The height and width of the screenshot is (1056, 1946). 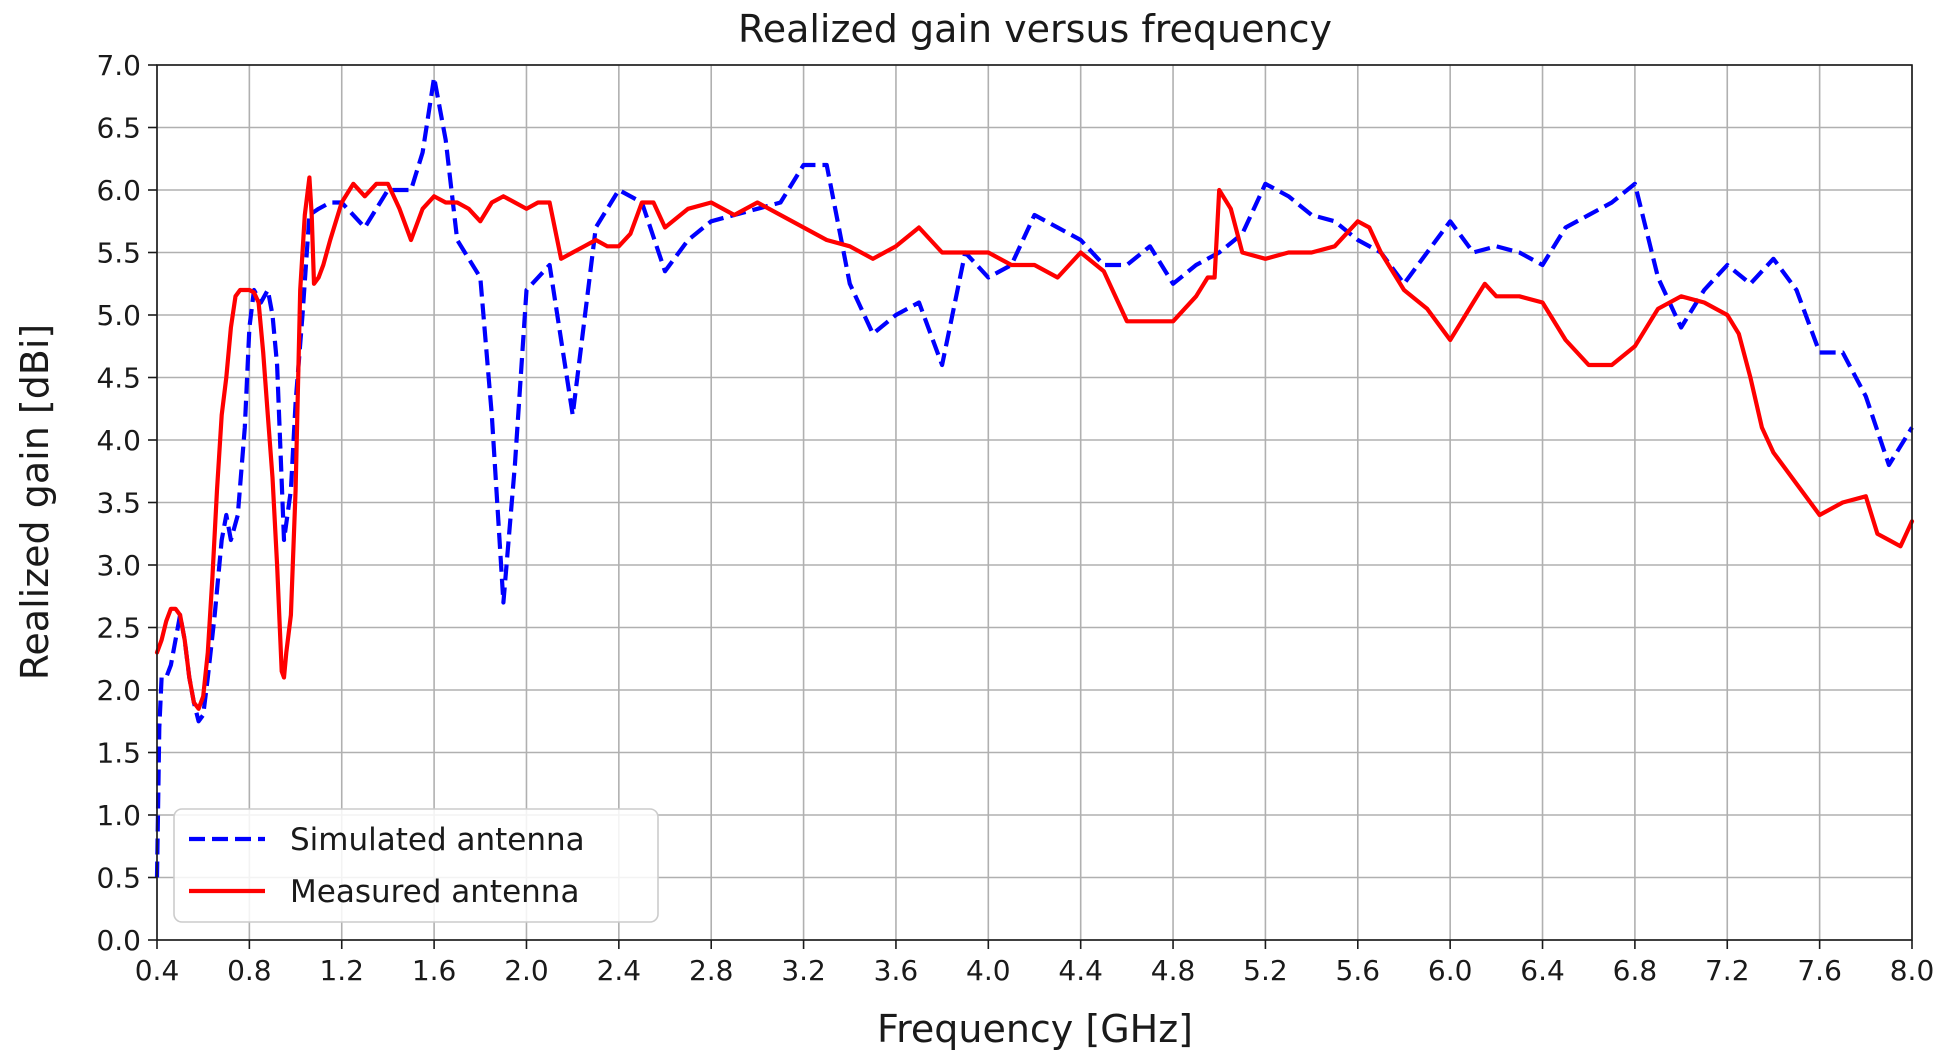 I want to click on x-tick-label: 1.2, so click(x=341, y=970).